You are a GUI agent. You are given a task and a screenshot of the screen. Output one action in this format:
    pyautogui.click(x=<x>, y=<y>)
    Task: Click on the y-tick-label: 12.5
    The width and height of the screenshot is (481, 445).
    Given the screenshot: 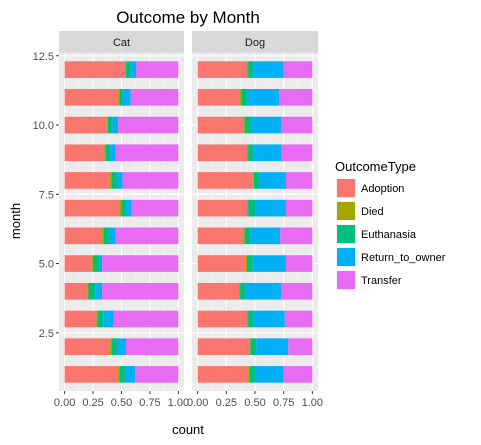 What is the action you would take?
    pyautogui.click(x=43, y=57)
    